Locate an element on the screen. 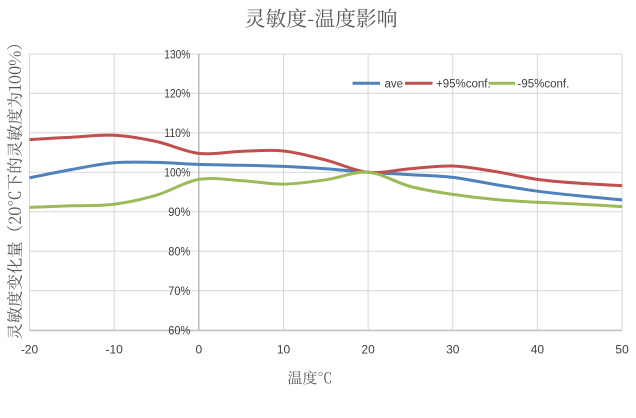 The height and width of the screenshot is (418, 636). svg-text: 100% is located at coordinates (177, 173).